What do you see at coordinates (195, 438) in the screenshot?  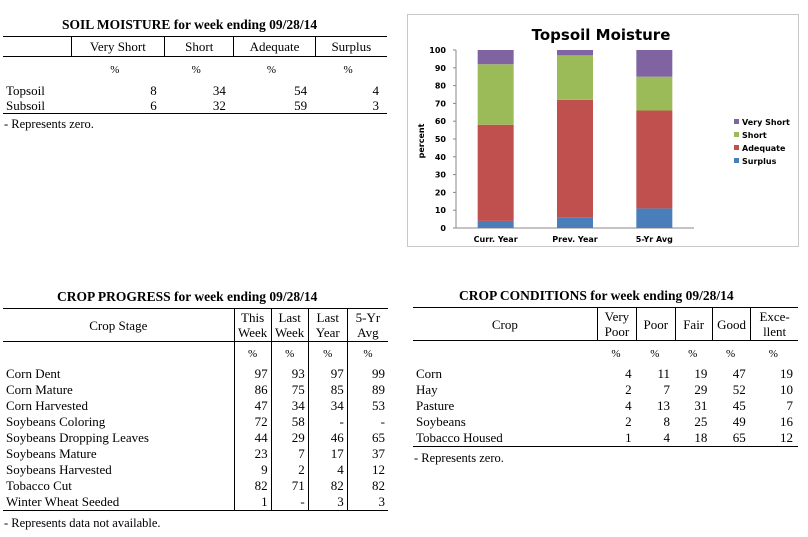 I see `table-row: Soybeans Dropping Leaves 44 29 46 65` at bounding box center [195, 438].